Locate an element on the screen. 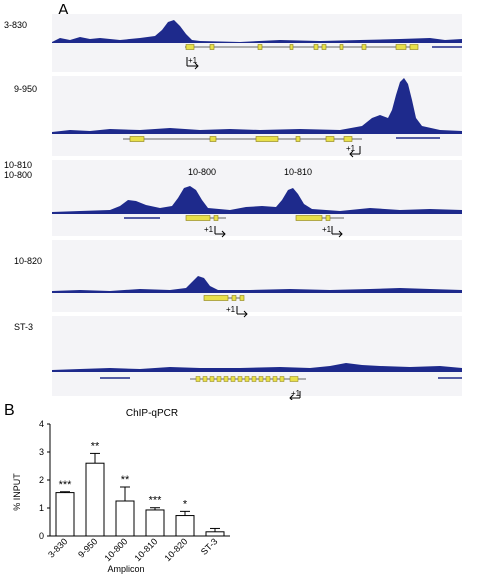 The image size is (488, 577). tss-label-9-950: +1 is located at coordinates (351, 148).